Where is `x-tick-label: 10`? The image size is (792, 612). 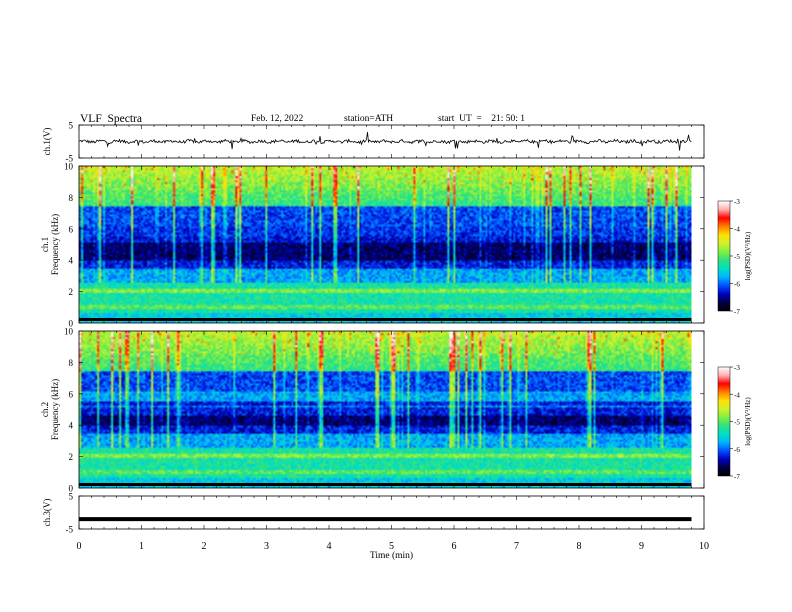 x-tick-label: 10 is located at coordinates (704, 546).